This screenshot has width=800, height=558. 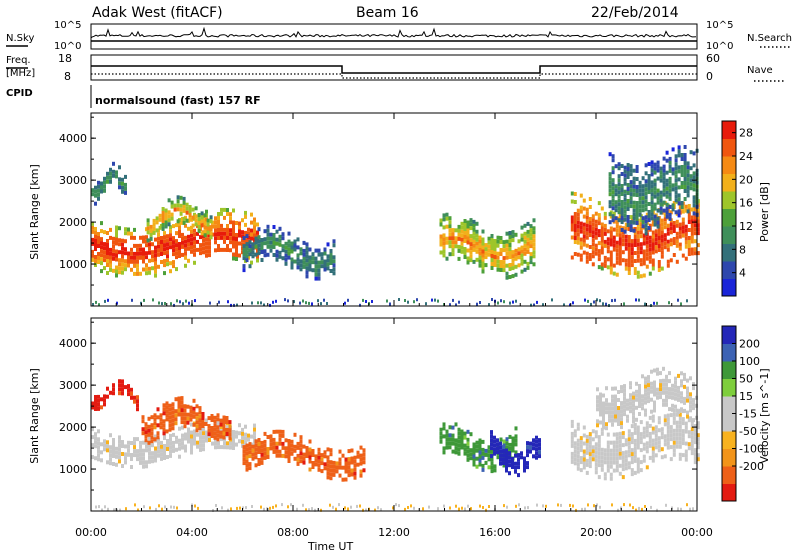 What do you see at coordinates (729, 405) in the screenshot?
I see `colorbar-swatch` at bounding box center [729, 405].